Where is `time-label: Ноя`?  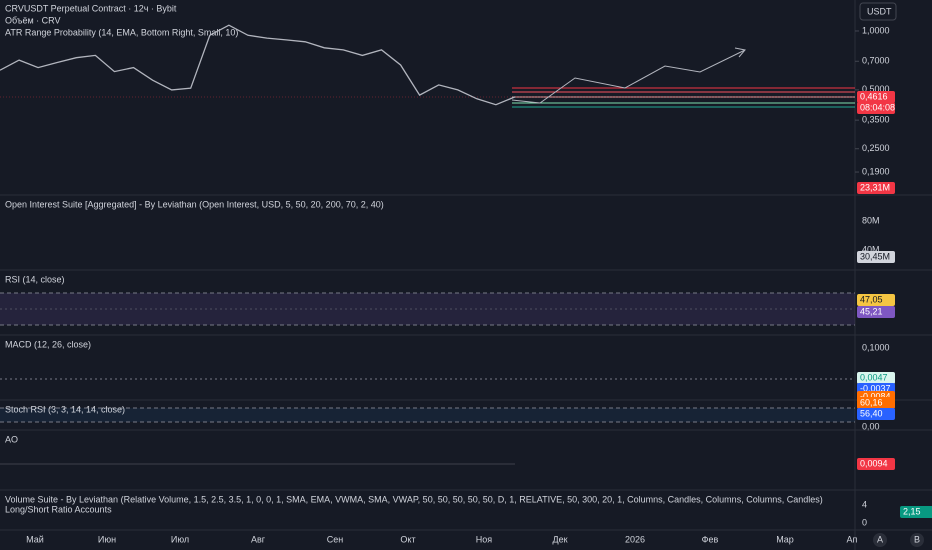
time-label: Ноя is located at coordinates (484, 539).